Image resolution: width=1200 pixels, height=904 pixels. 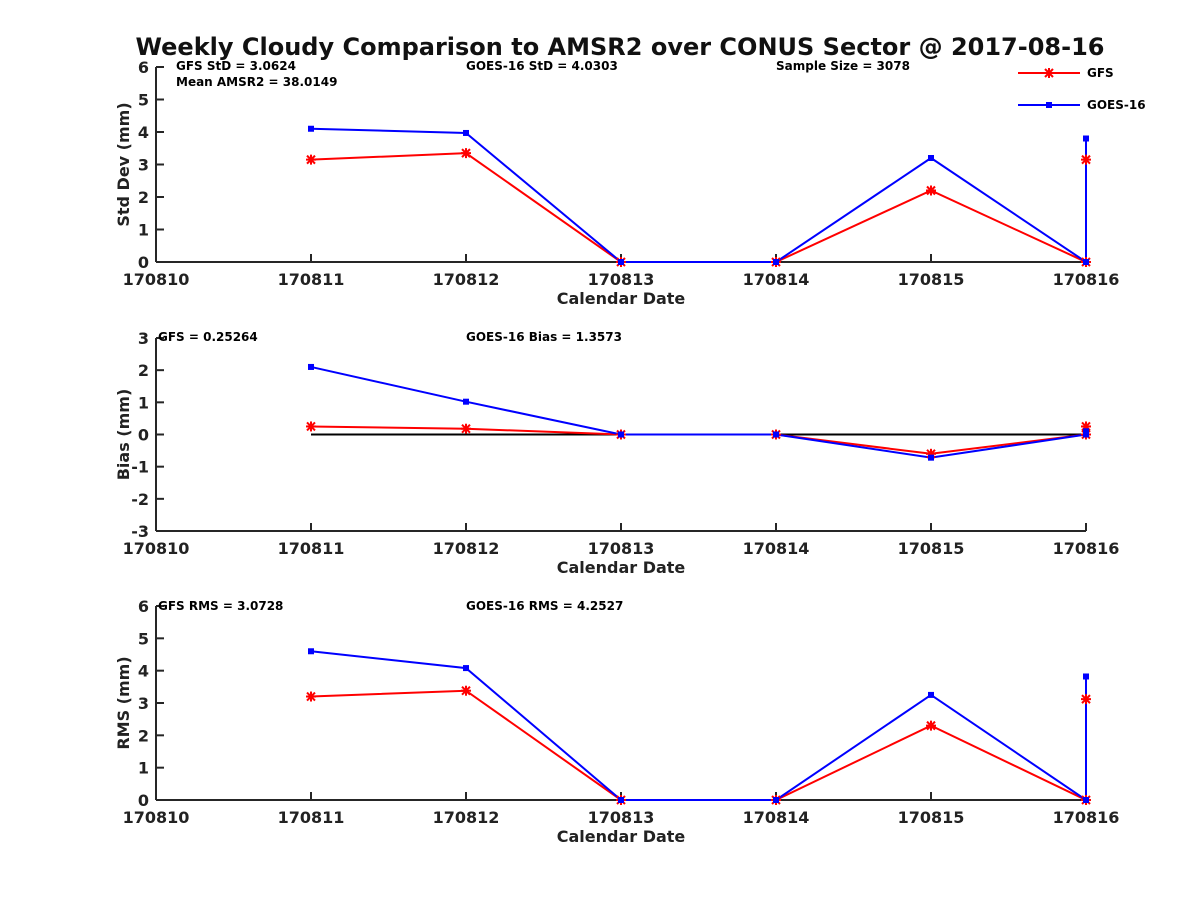 I want to click on stat-annotation: GFS RMS = 3.0728, so click(x=220, y=606).